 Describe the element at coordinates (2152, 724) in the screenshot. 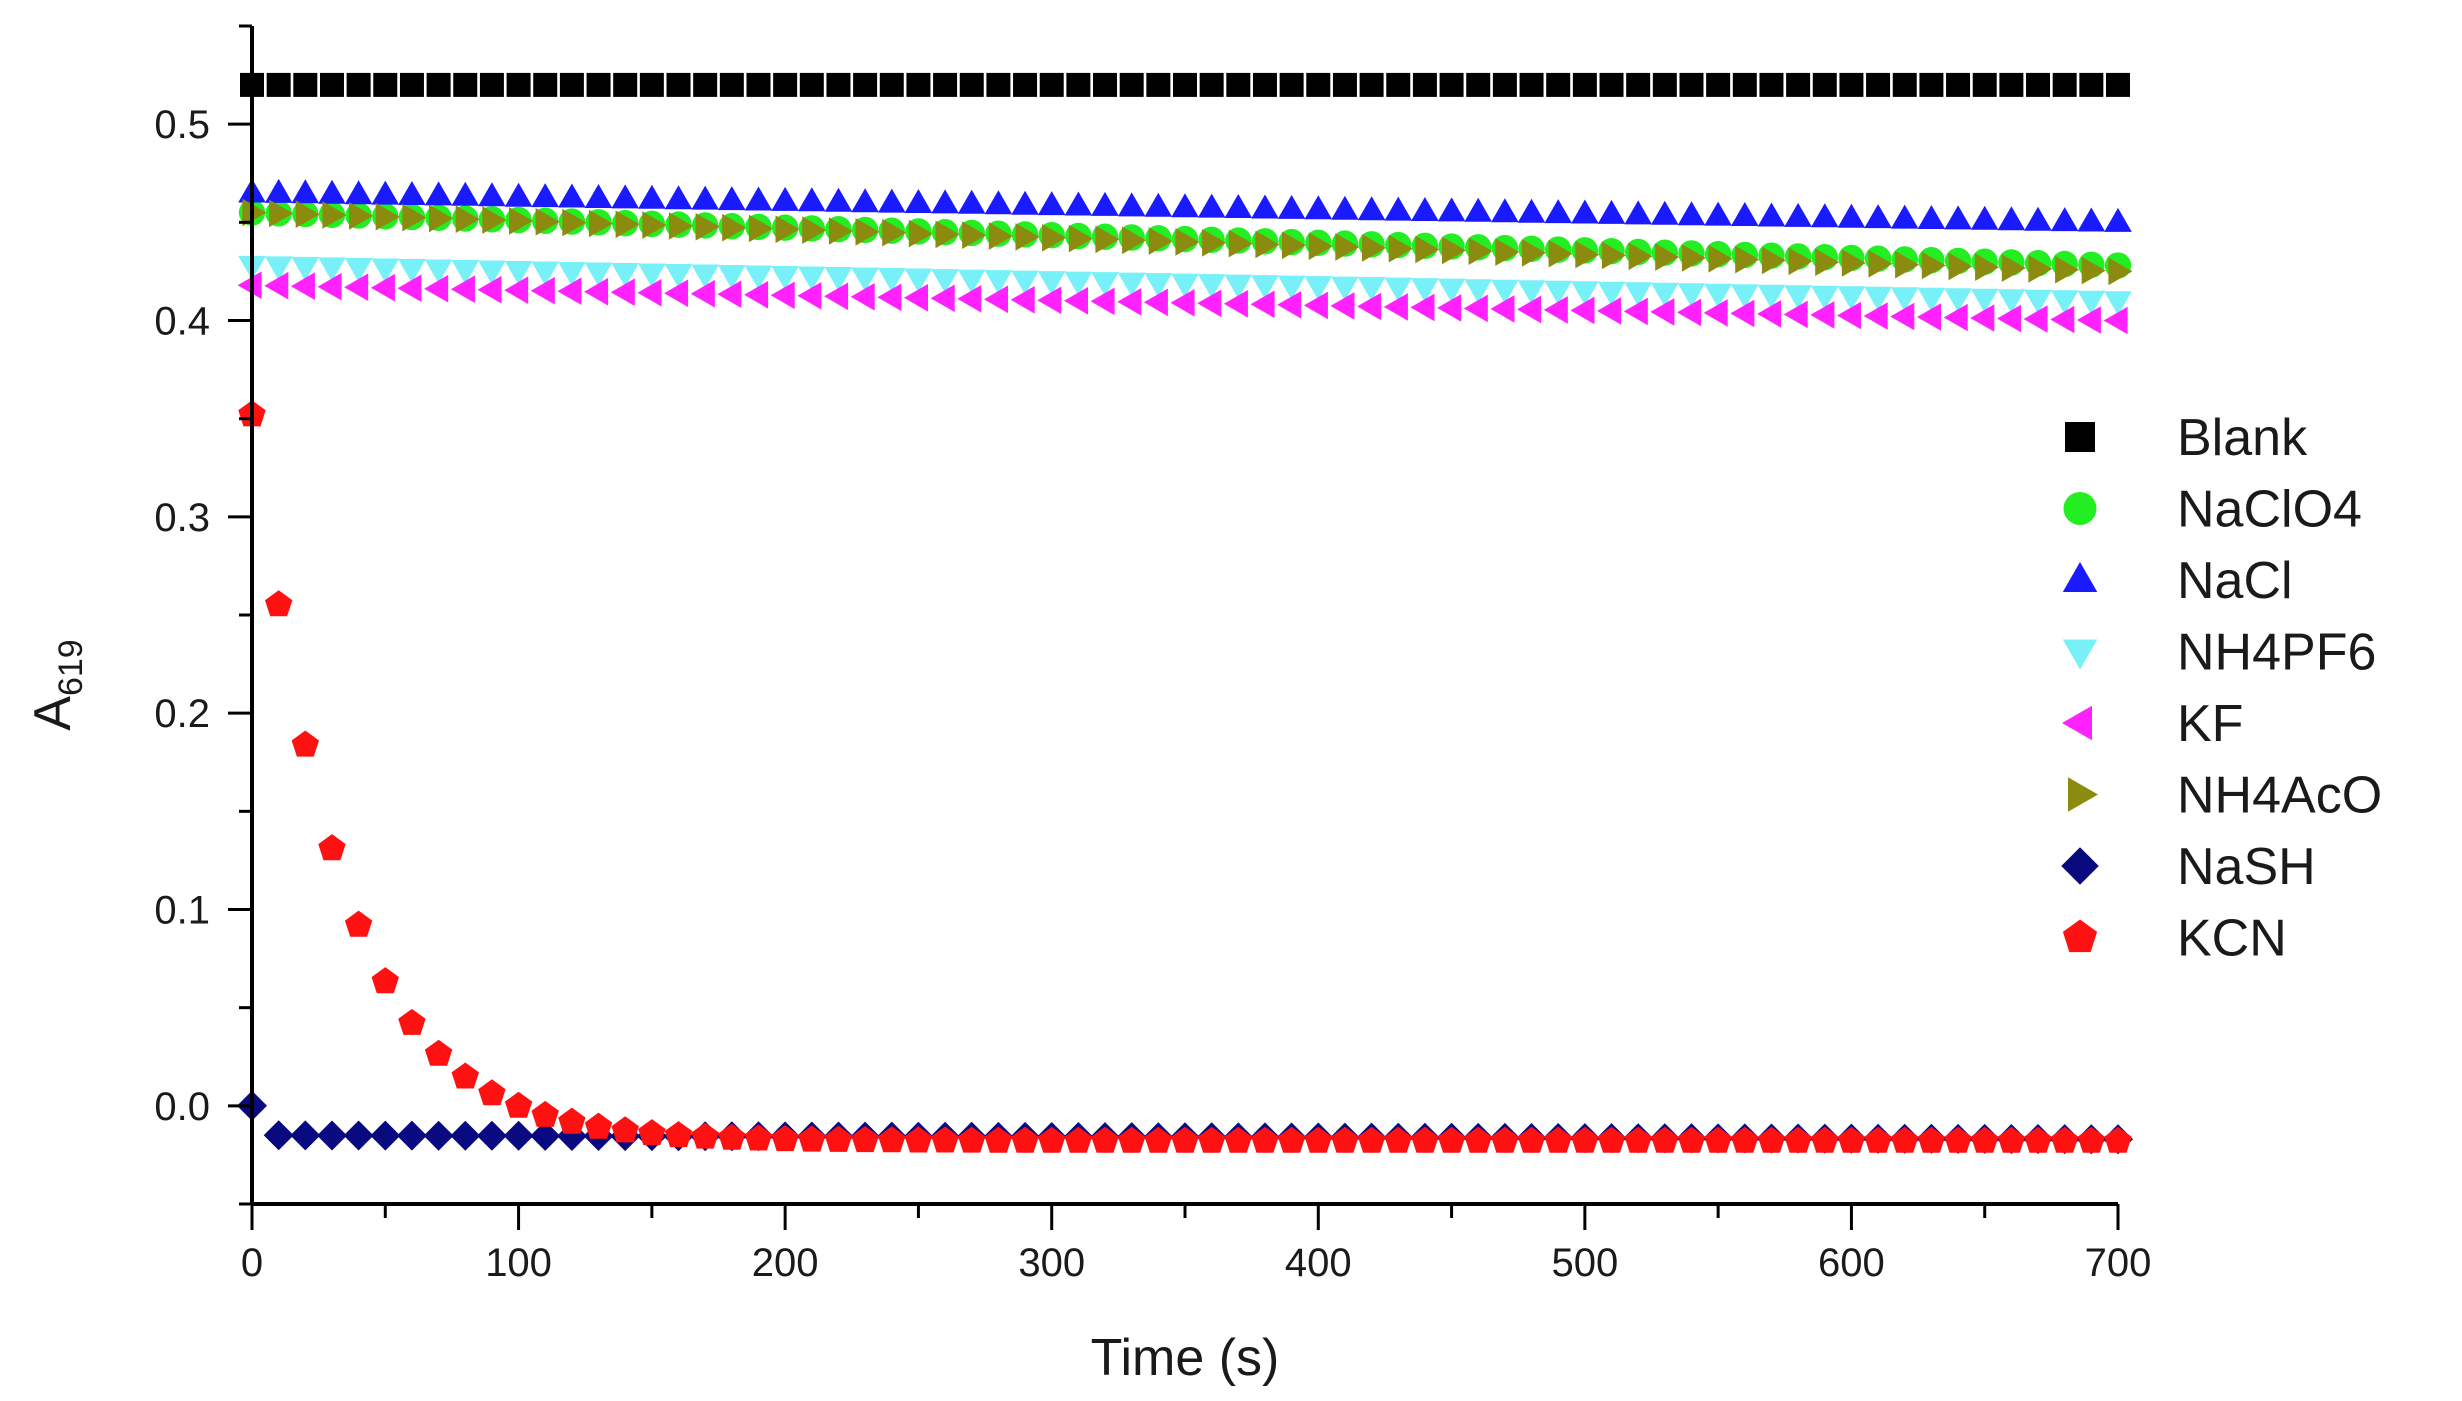

I see `legend-item: KF` at that location.